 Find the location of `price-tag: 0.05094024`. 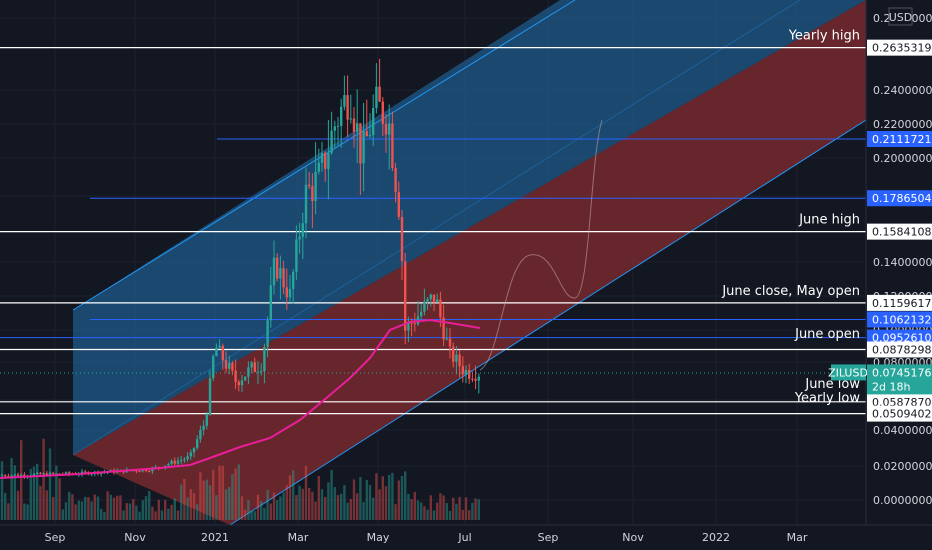

price-tag: 0.05094024 is located at coordinates (899, 413).